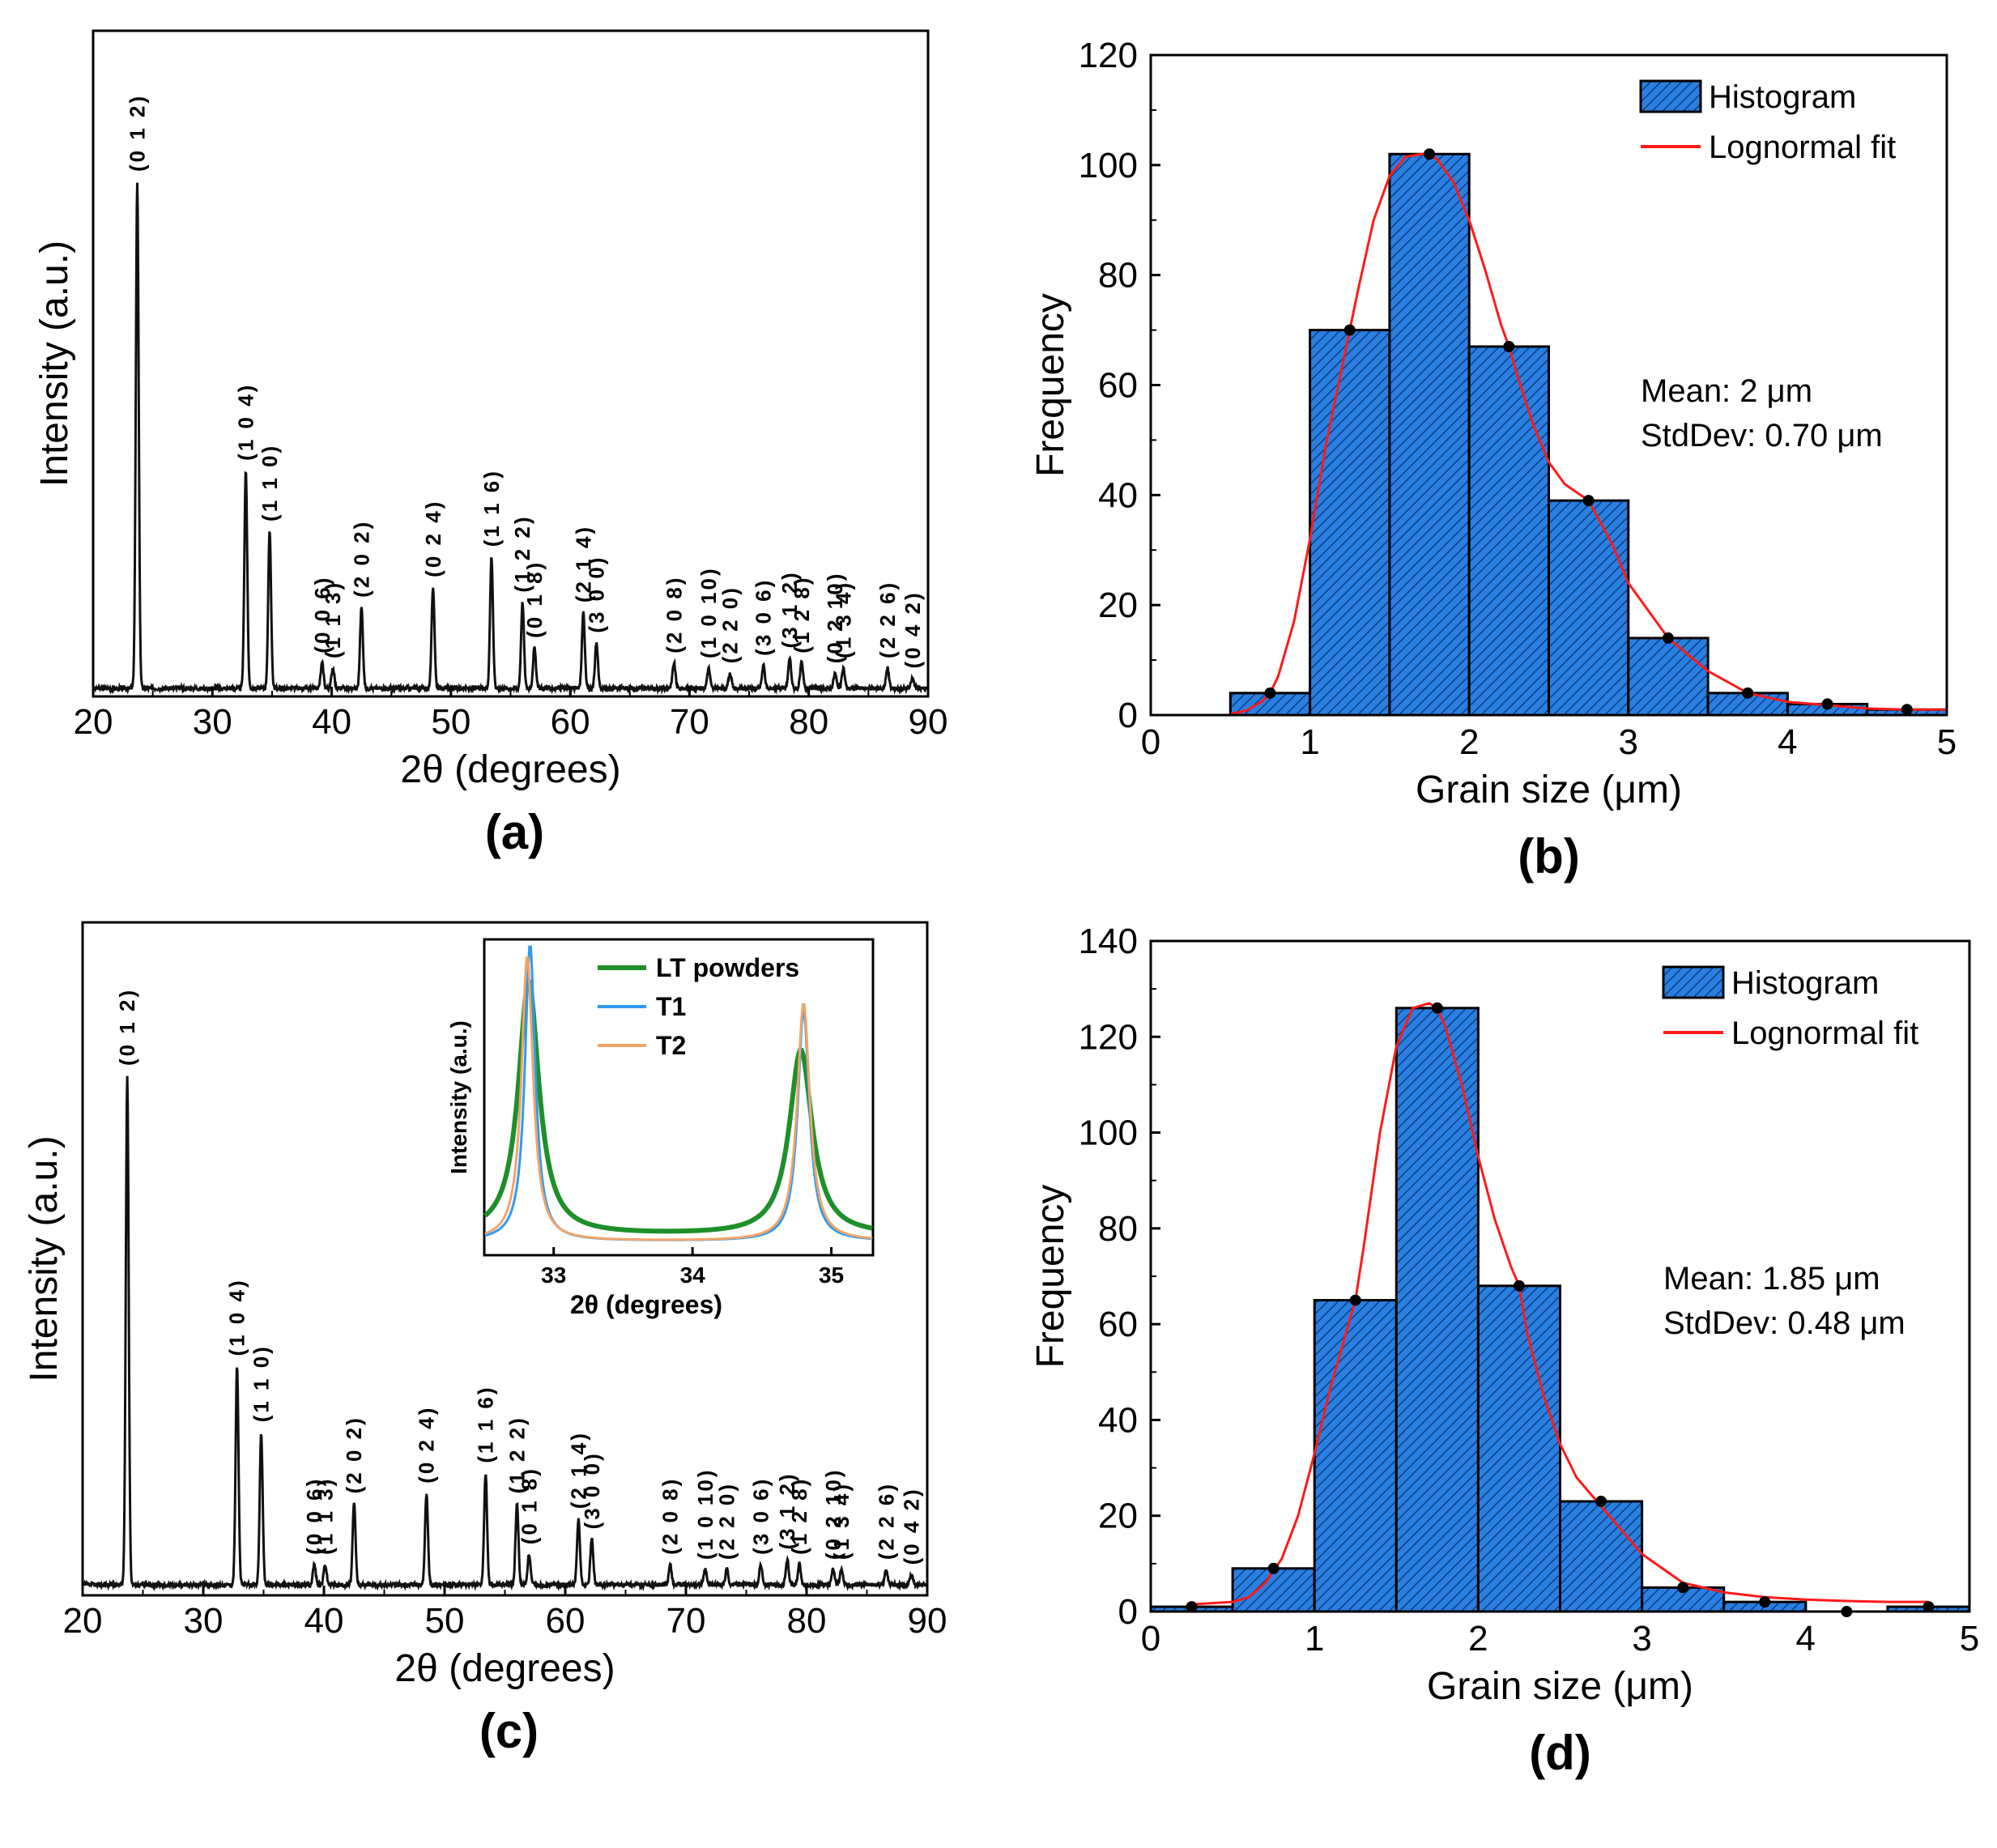 The height and width of the screenshot is (1848, 1997). I want to click on panel-label: (c), so click(509, 1731).